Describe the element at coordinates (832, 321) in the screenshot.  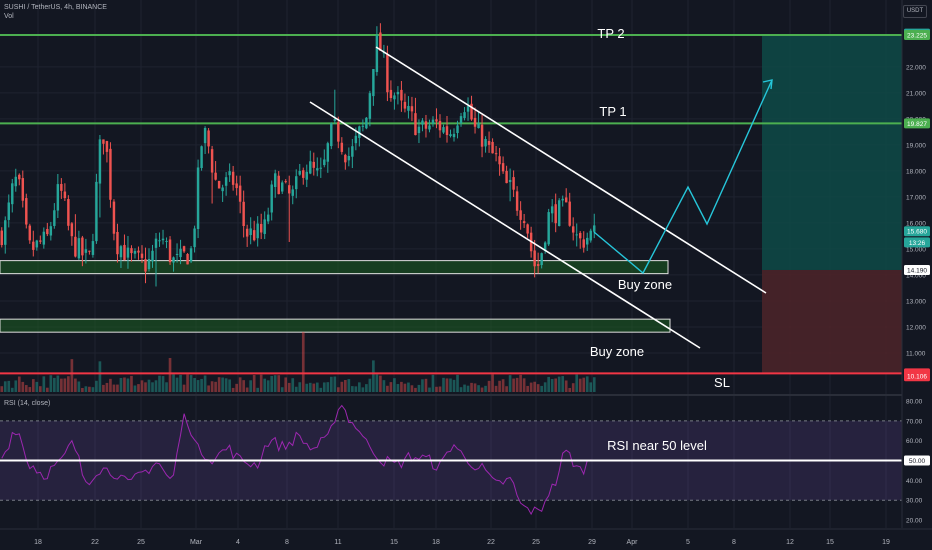
I see `stop-zone` at that location.